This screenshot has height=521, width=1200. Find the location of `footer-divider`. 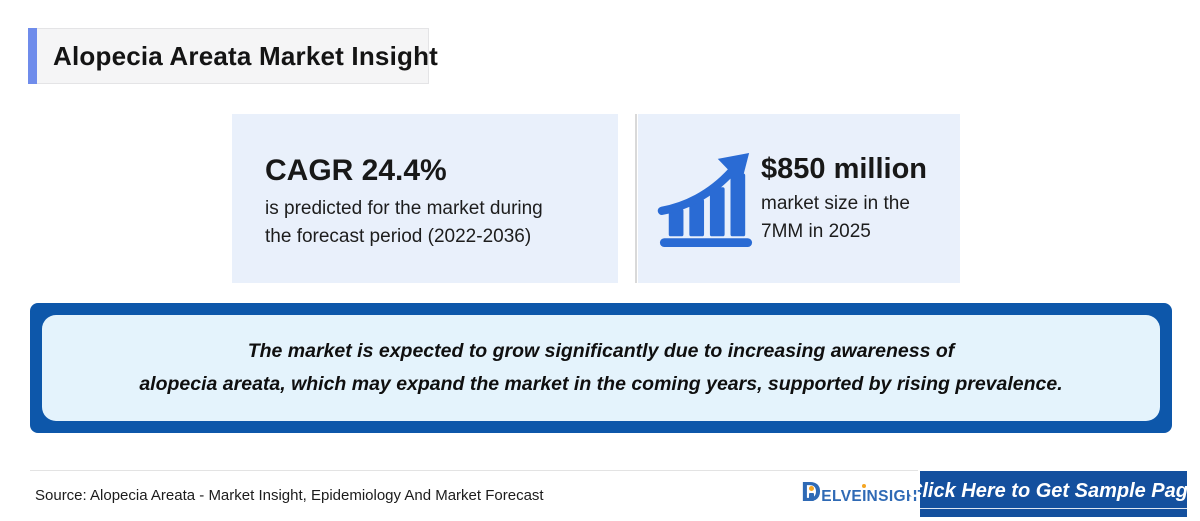

footer-divider is located at coordinates (474, 470).